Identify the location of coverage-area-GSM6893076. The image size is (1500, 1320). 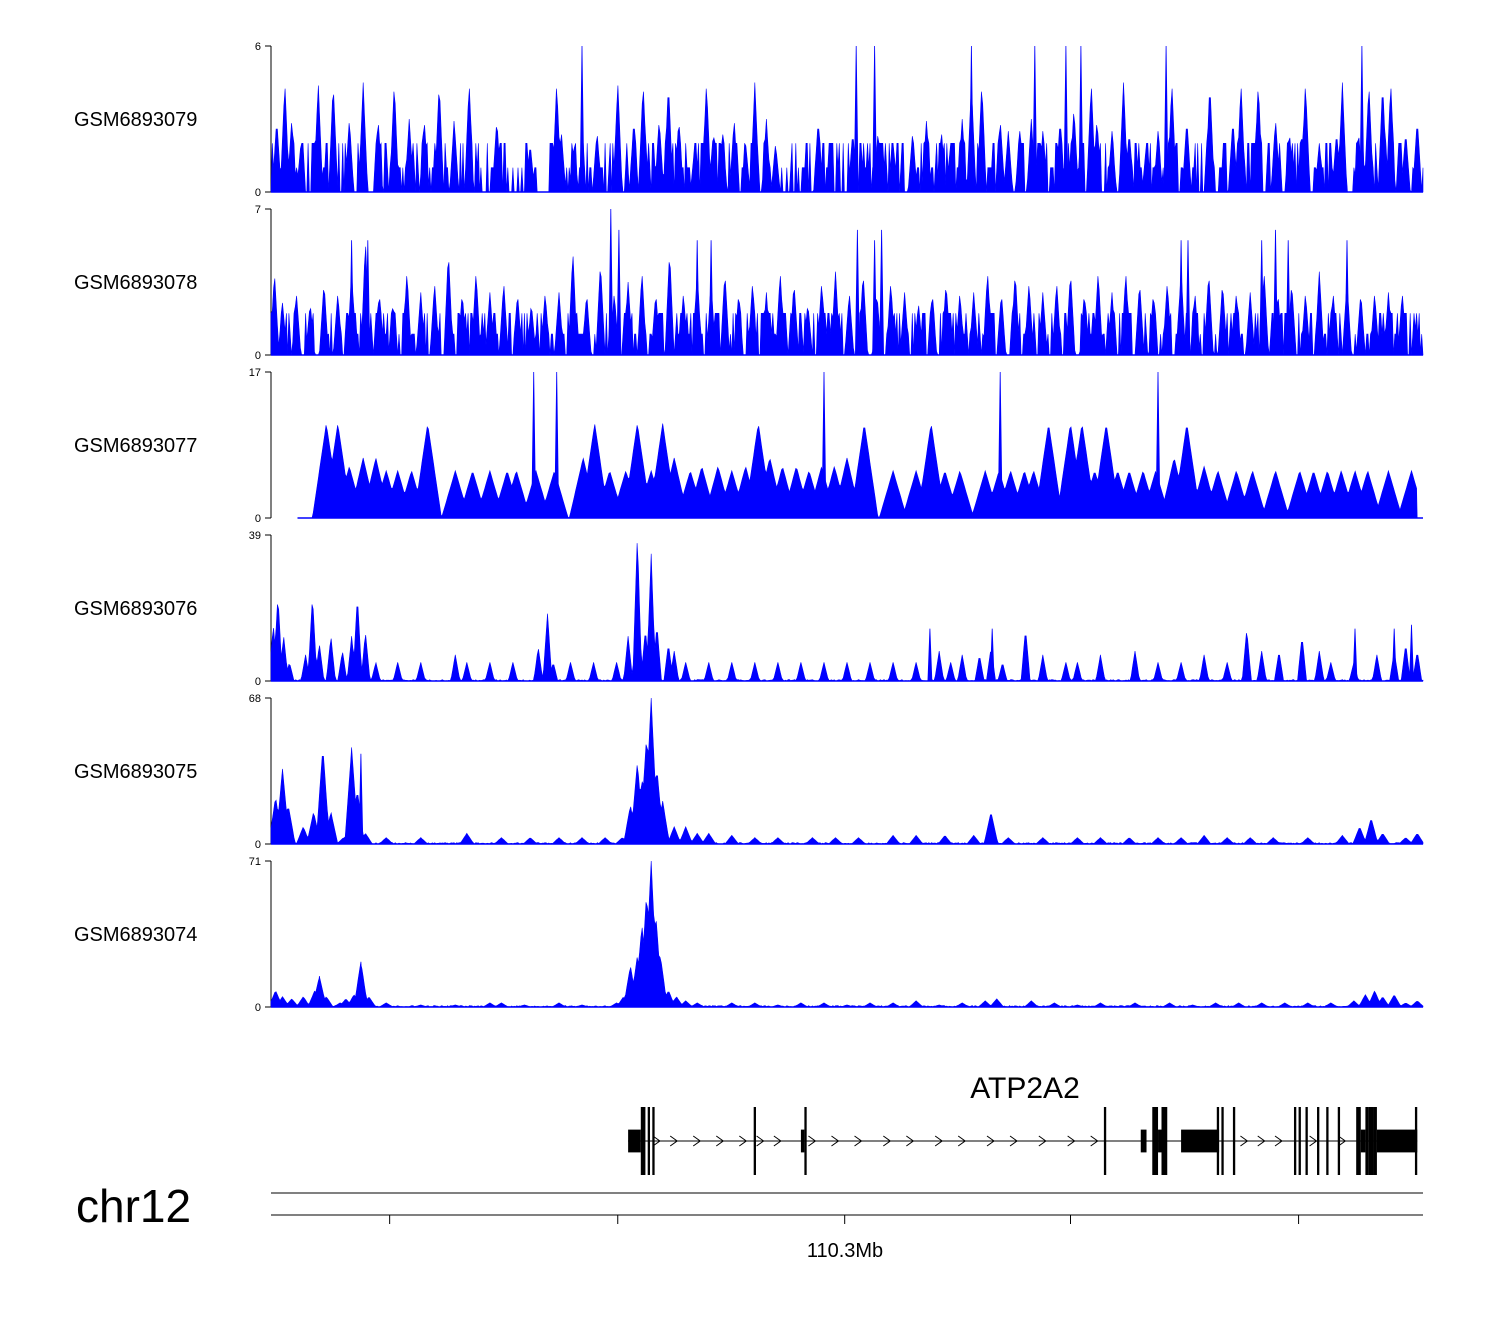
(847, 612).